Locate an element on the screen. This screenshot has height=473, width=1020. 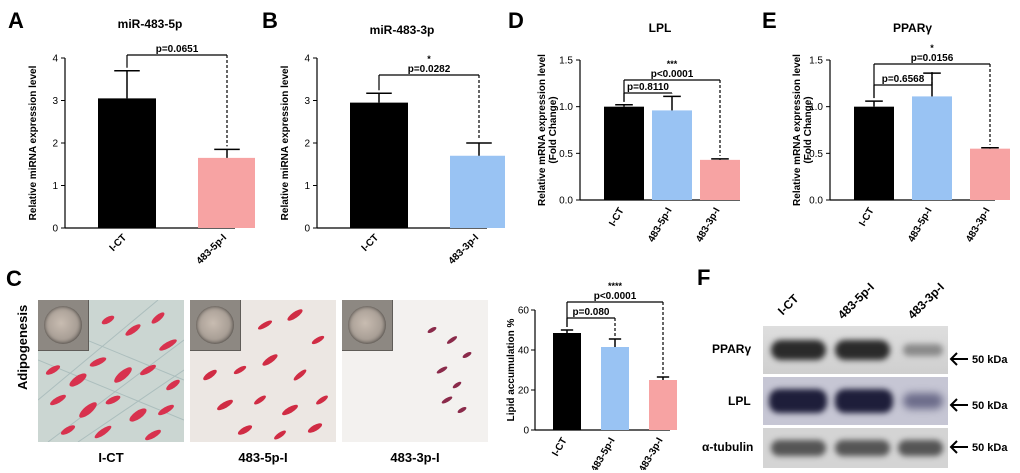
adipogenesis-label: Adipogenesis is located at coordinates (22, 347).